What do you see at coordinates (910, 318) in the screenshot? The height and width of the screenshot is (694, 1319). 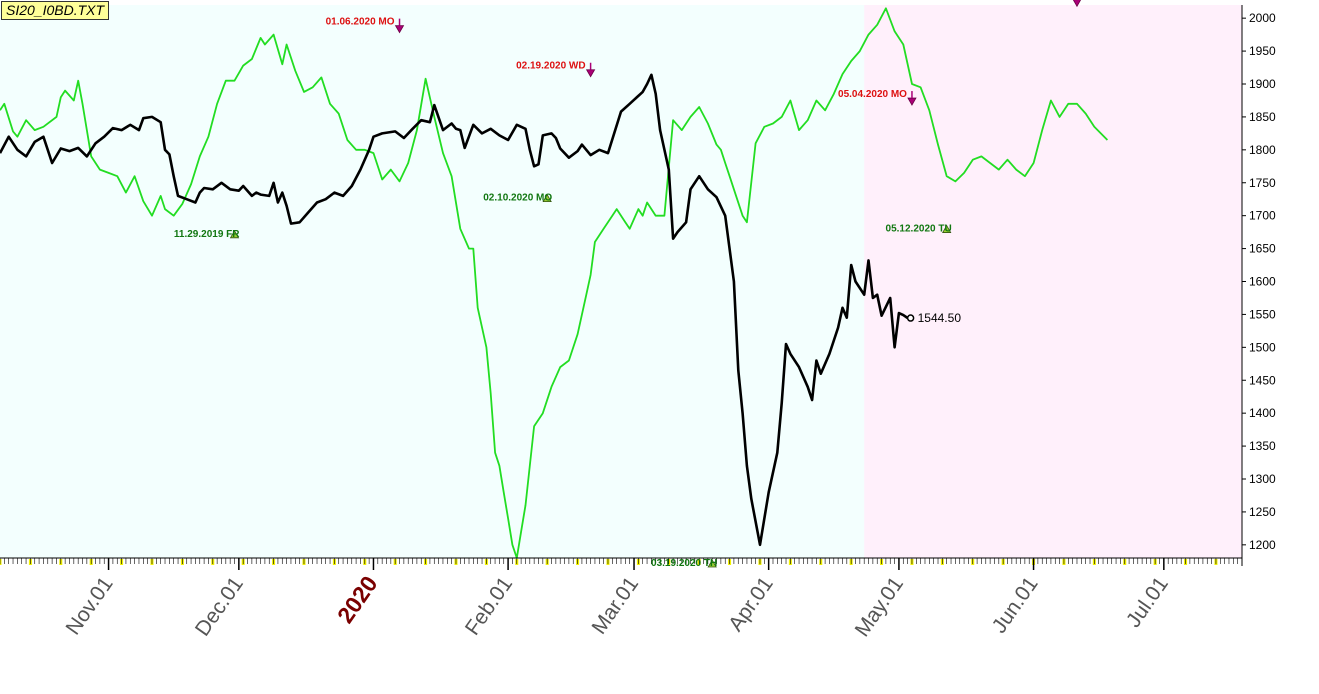 I see `last-value-marker` at bounding box center [910, 318].